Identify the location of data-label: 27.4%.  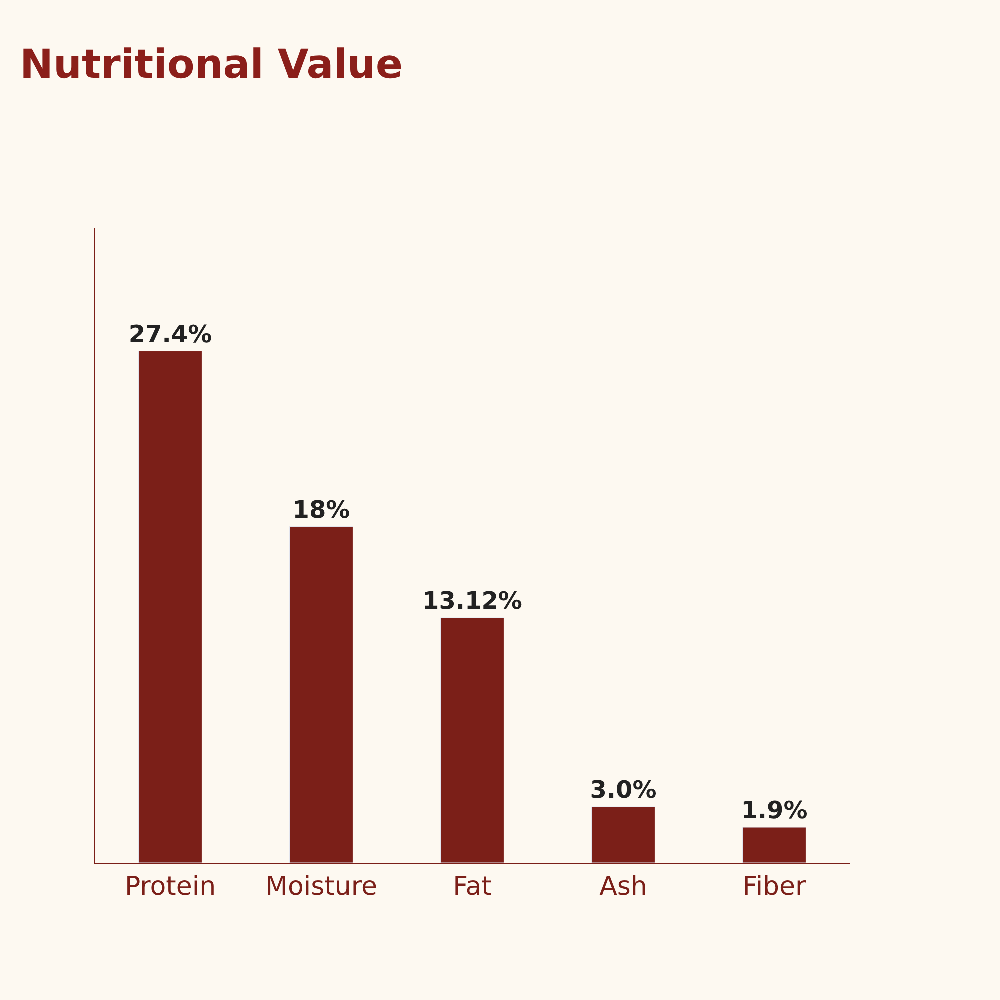
(170, 334).